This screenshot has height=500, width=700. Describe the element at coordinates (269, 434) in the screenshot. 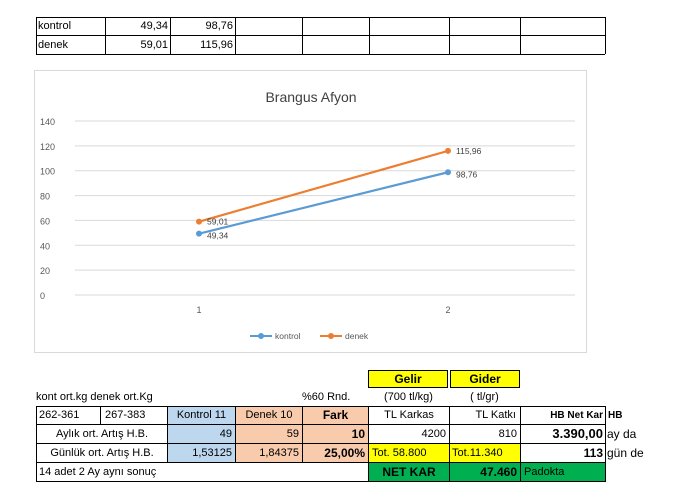

I see `aylik-denek: 59` at that location.